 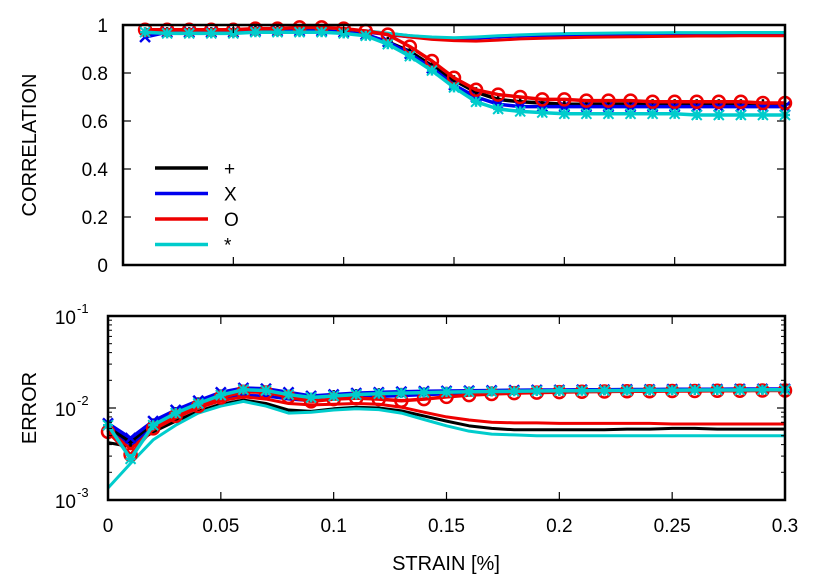 I want to click on correlation-ytick-label: 1, so click(x=102, y=26).